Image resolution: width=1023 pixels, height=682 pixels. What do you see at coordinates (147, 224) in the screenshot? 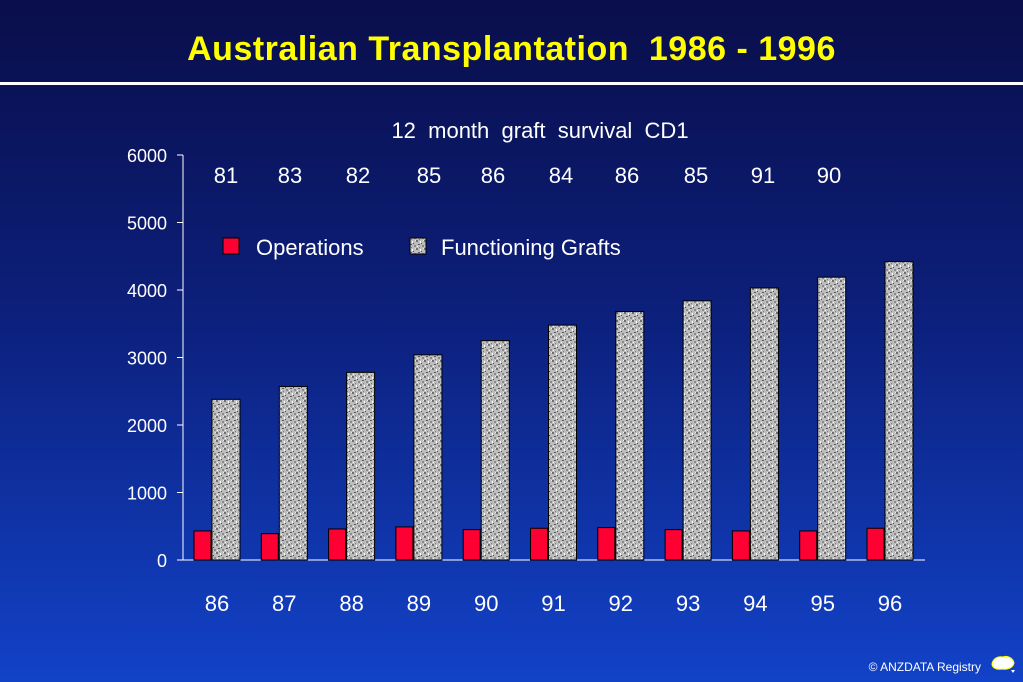
I see `y-tick-label: 5000` at bounding box center [147, 224].